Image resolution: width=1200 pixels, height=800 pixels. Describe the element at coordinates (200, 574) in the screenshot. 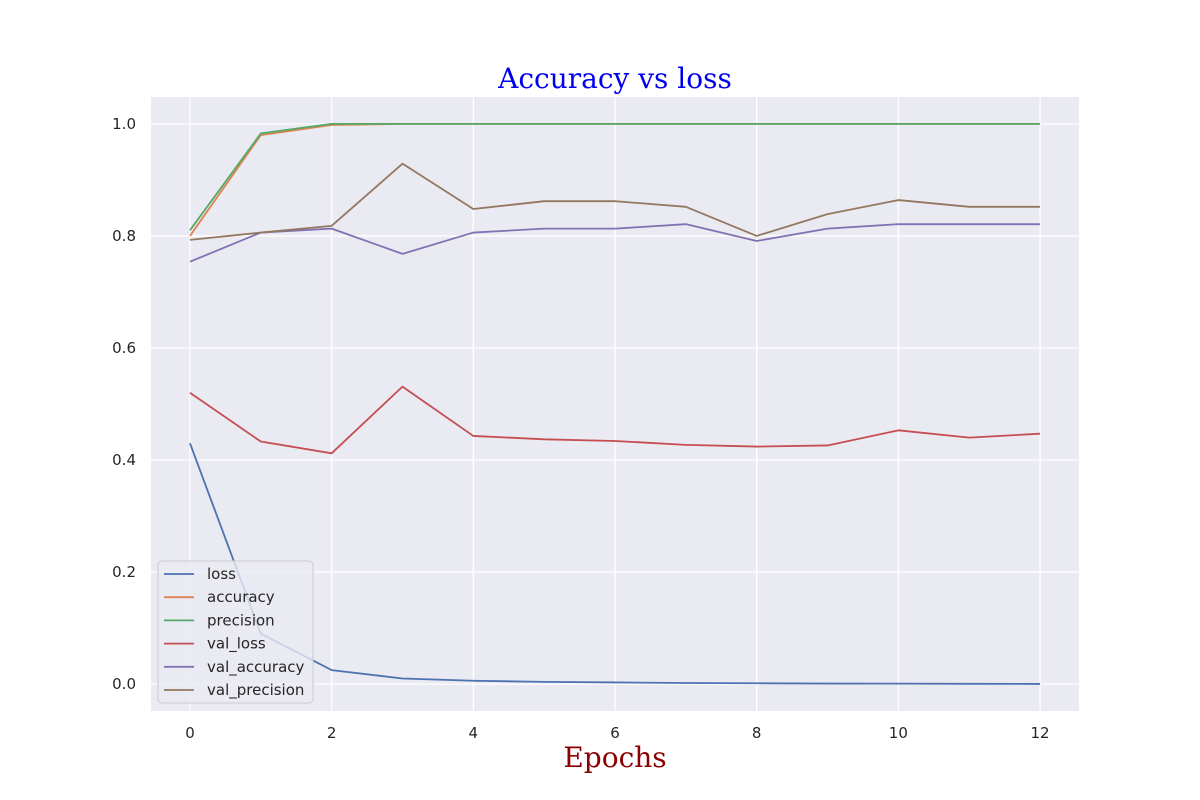

I see `legend-item: loss` at that location.